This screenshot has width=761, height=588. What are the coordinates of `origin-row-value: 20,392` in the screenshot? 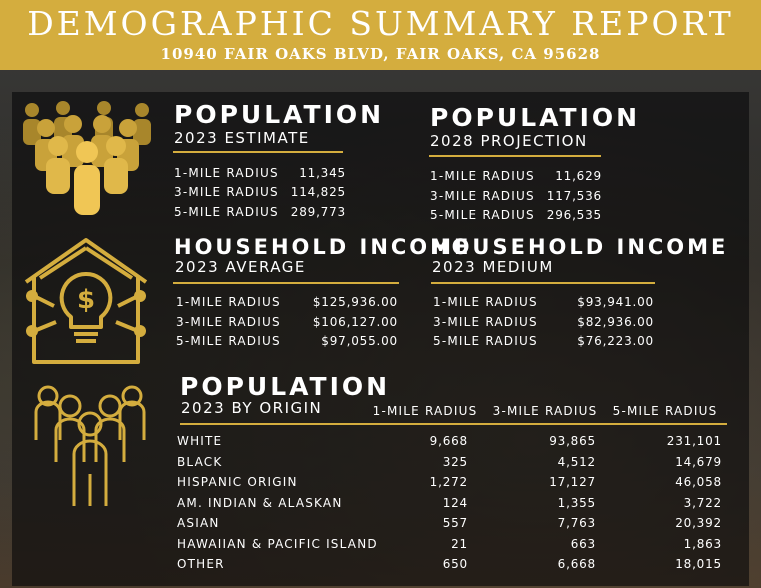 It's located at (698, 523).